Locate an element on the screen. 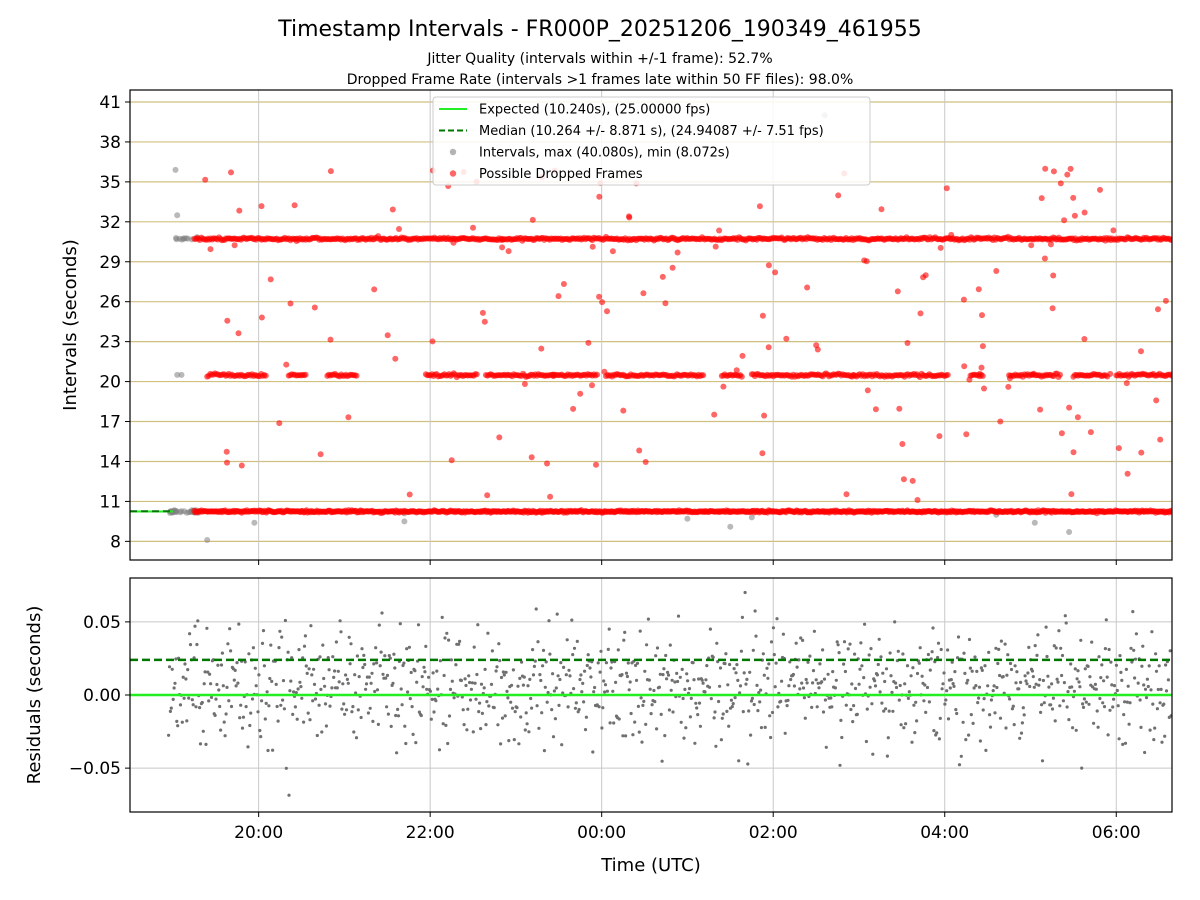  residual-reference-lines is located at coordinates (651, 677).